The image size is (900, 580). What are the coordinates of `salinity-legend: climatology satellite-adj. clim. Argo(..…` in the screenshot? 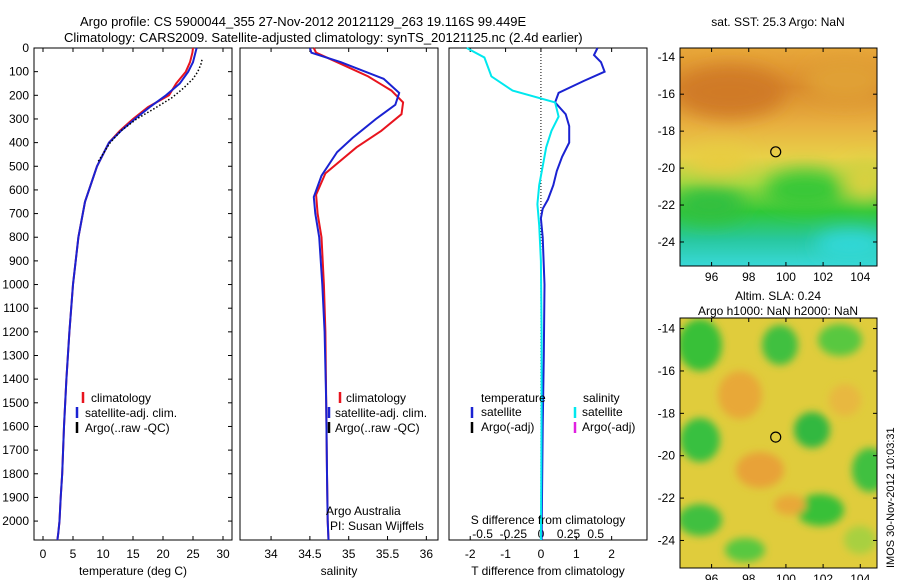 It's located at (377, 413).